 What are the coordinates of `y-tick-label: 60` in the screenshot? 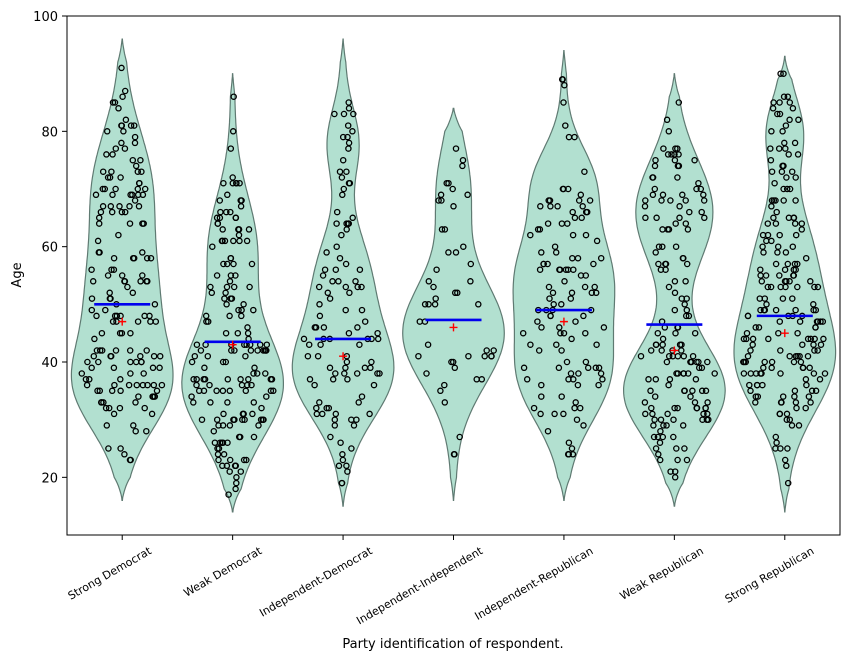 It's located at (49, 248).